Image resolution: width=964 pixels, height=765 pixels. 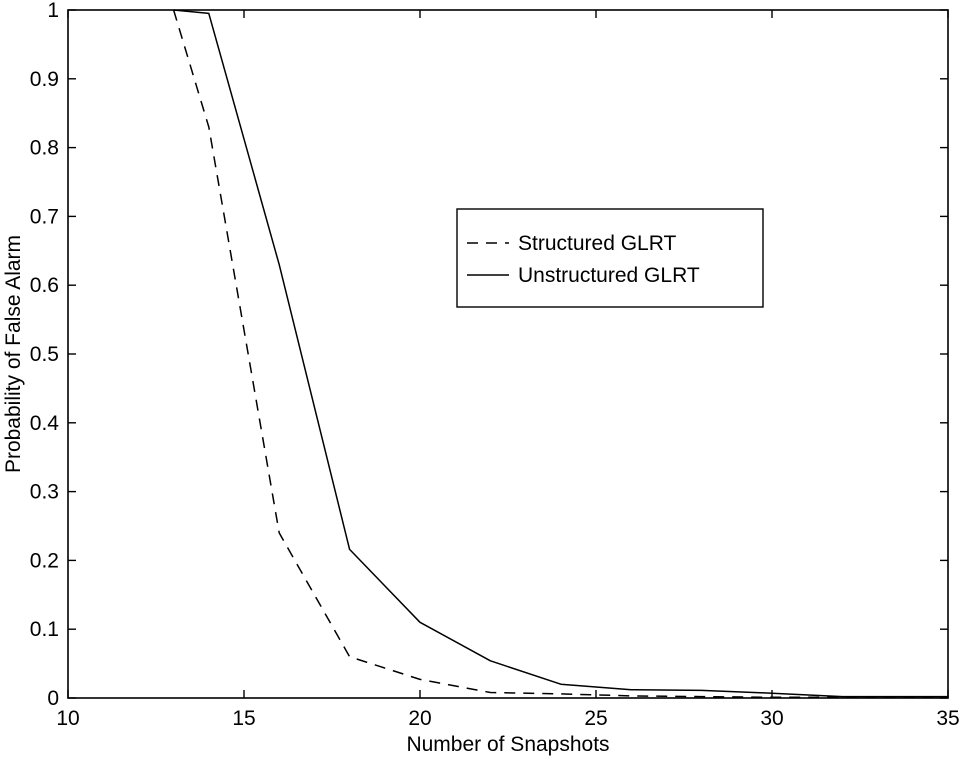 What do you see at coordinates (44, 216) in the screenshot?
I see `y-tick-label: 0.7` at bounding box center [44, 216].